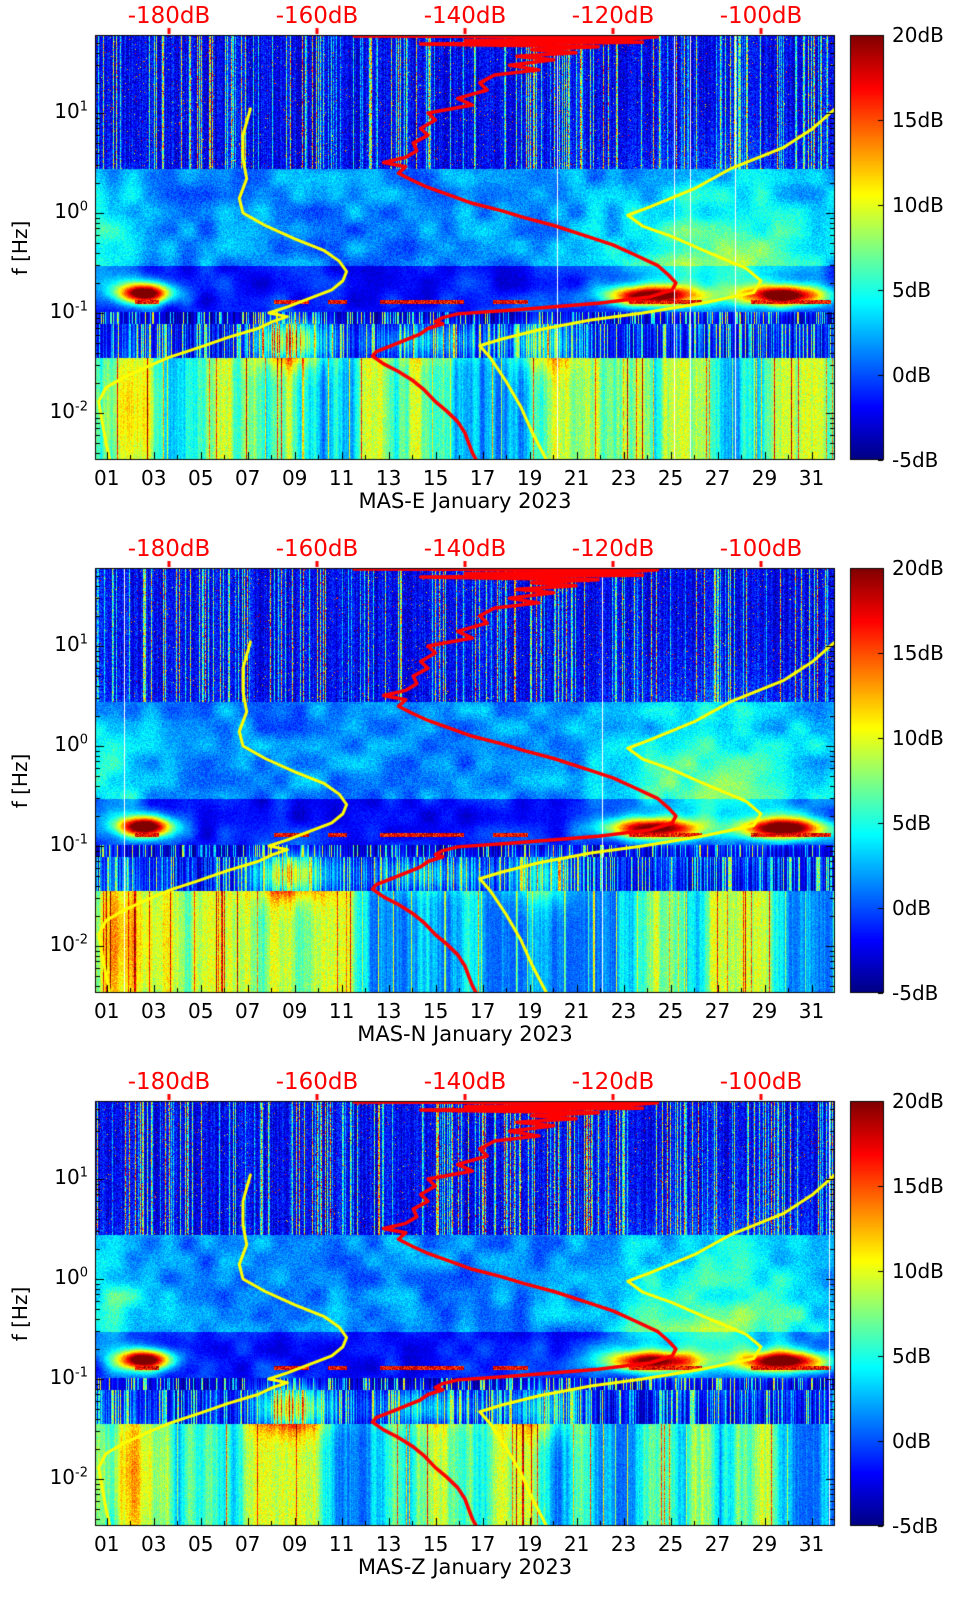 The image size is (962, 1599). I want to click on colorbar-tick-label: 10dB, so click(918, 1271).